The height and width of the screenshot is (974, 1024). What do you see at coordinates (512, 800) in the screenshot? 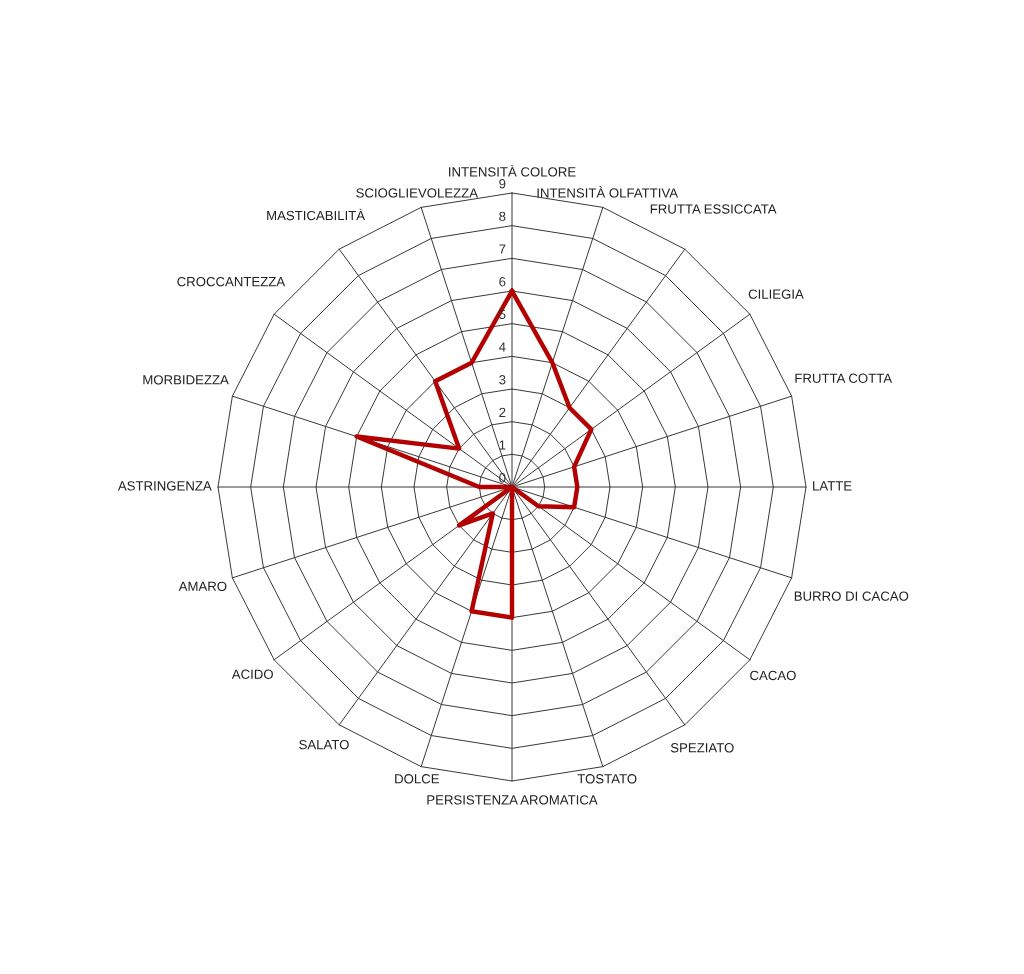
I see `spoke-label: PERSISTENZA AROMATICA` at bounding box center [512, 800].